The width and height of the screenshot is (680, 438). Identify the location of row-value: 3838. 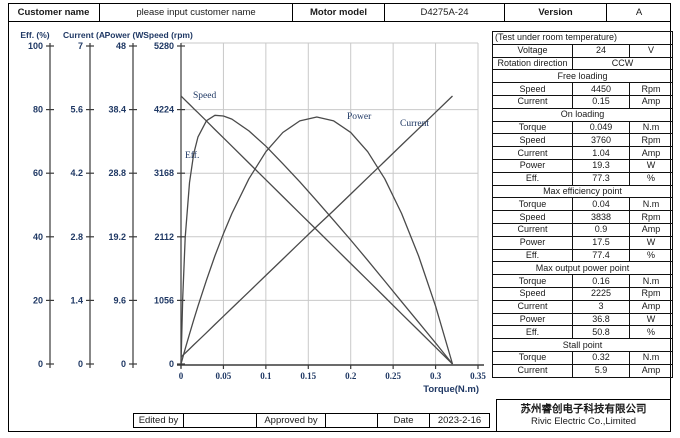
(601, 217).